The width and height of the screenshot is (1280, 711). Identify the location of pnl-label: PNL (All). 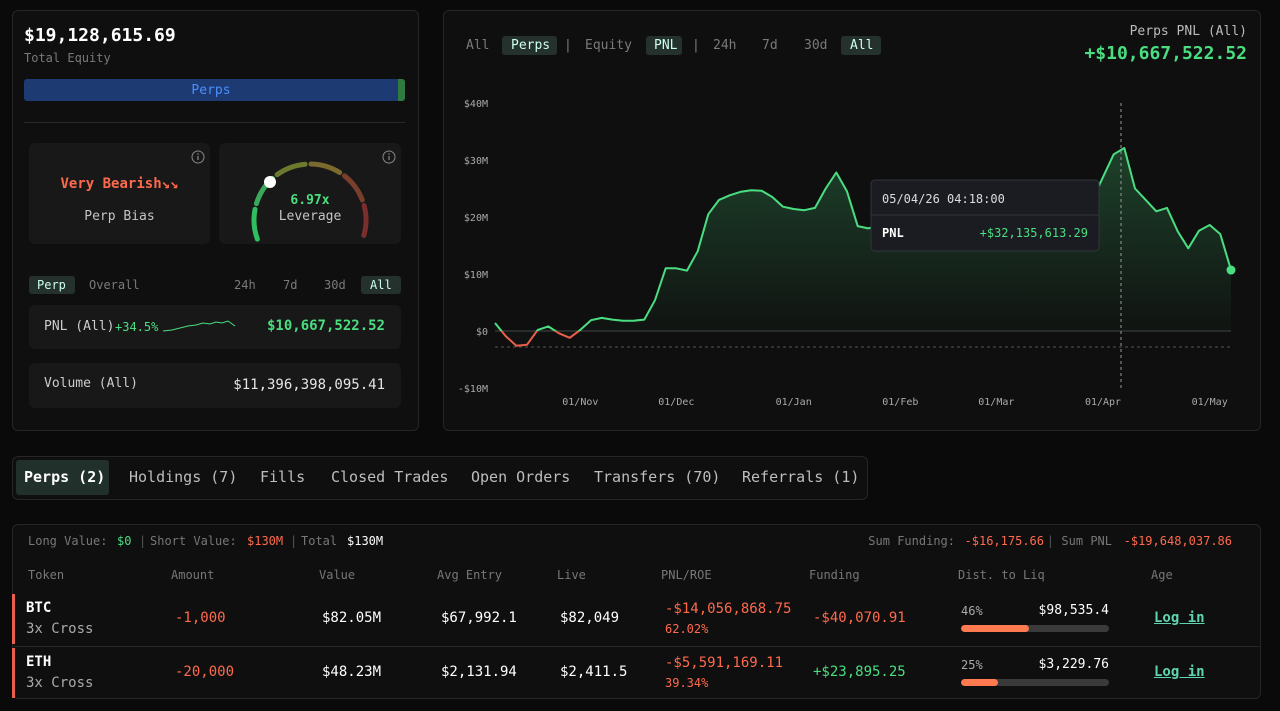
(79, 326).